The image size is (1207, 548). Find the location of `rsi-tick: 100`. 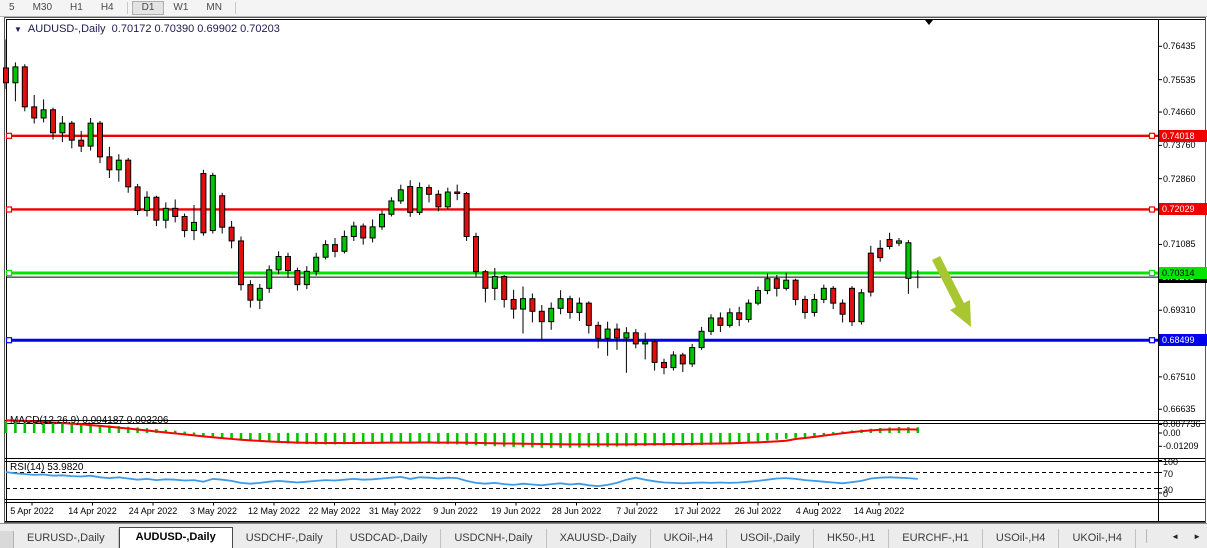

rsi-tick: 100 is located at coordinates (1171, 461).